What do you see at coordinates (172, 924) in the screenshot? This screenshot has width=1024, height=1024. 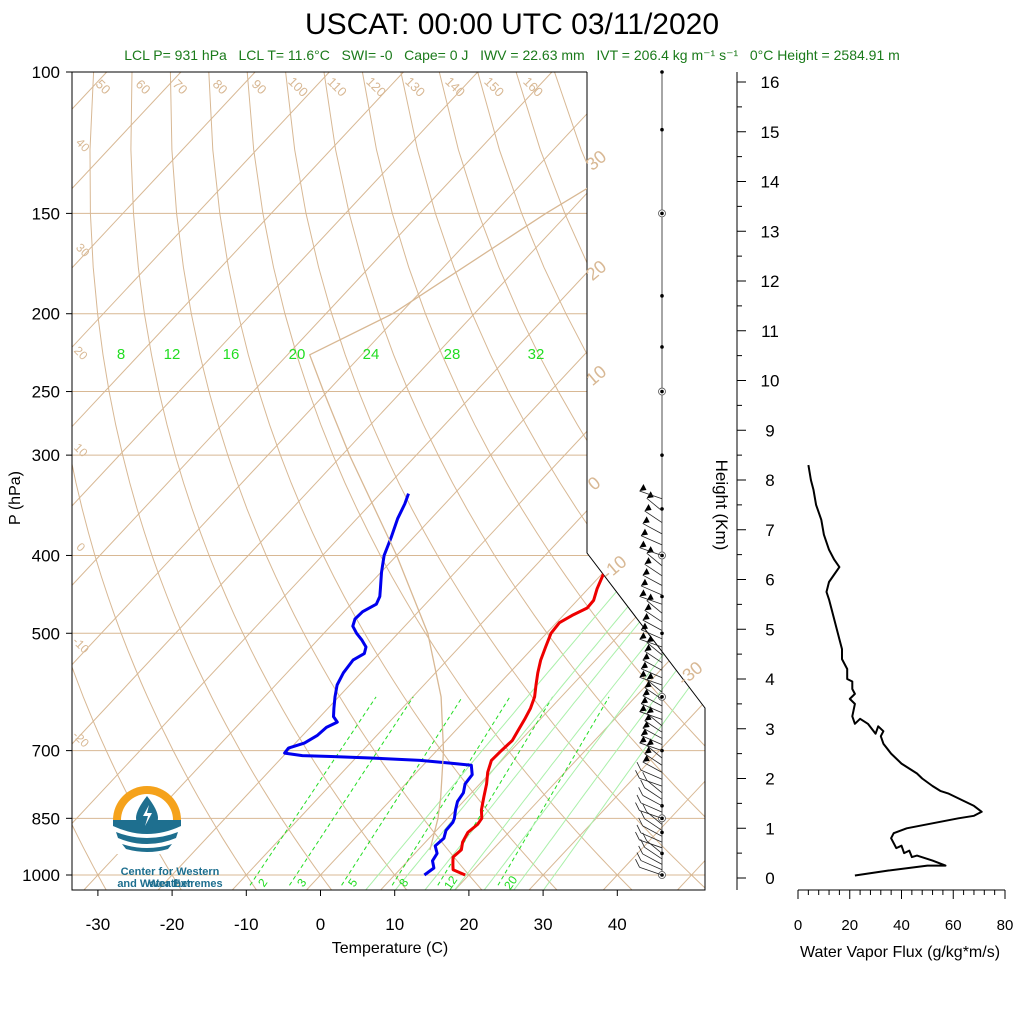 I see `x-tick-label: -20` at bounding box center [172, 924].